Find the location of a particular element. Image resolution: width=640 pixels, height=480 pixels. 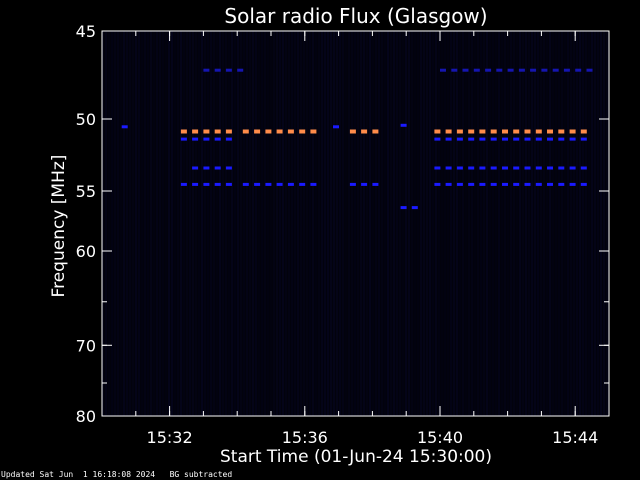

x-tick-label: 15:44 is located at coordinates (575, 437).